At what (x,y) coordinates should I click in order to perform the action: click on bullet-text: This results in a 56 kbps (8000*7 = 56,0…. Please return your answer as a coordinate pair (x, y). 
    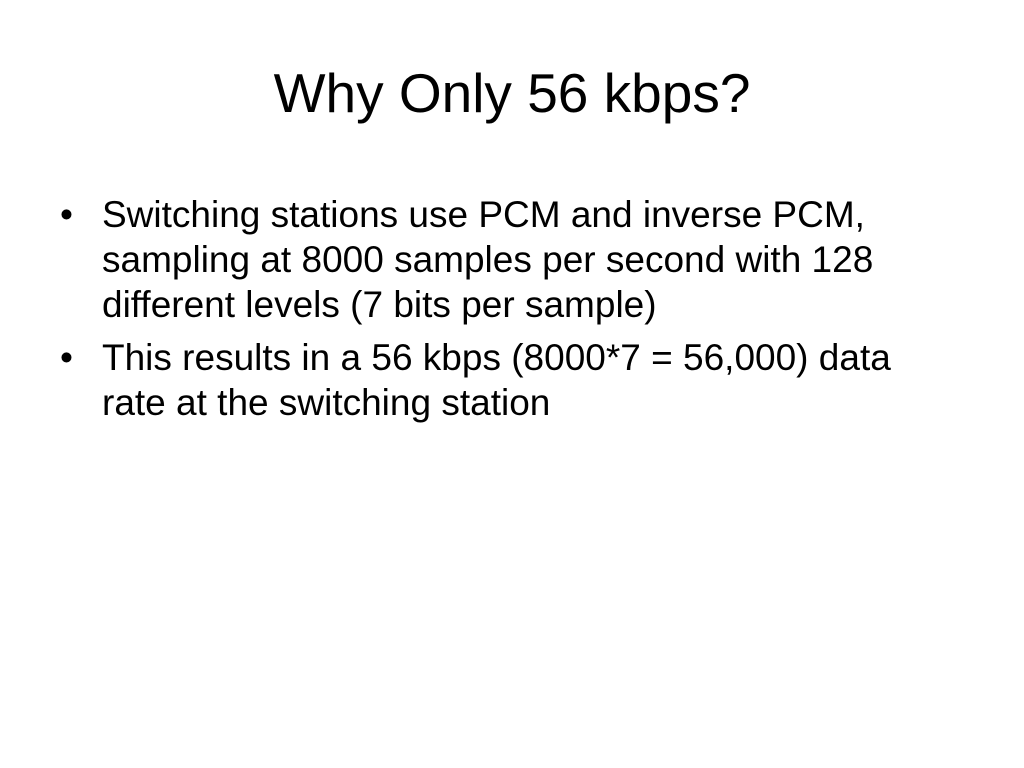
    Looking at the image, I should click on (496, 380).